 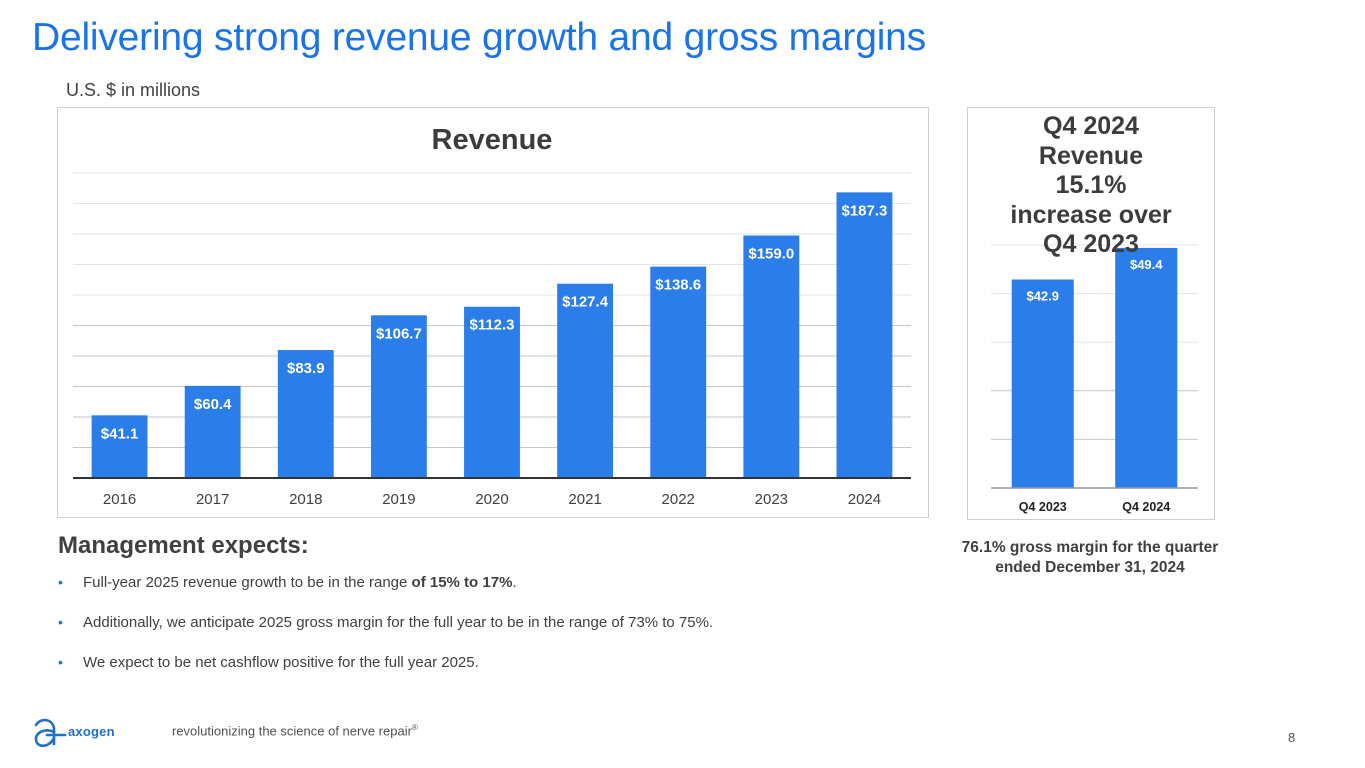 I want to click on logo-wordmark: axogen, so click(x=91, y=731).